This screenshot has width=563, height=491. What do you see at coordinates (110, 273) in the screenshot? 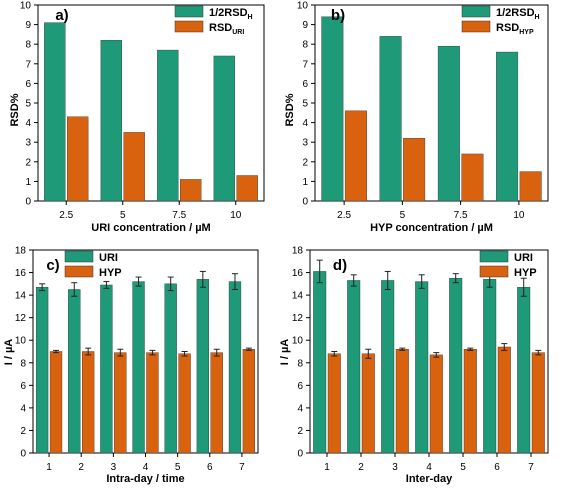
I see `legend-label: HYP` at bounding box center [110, 273].